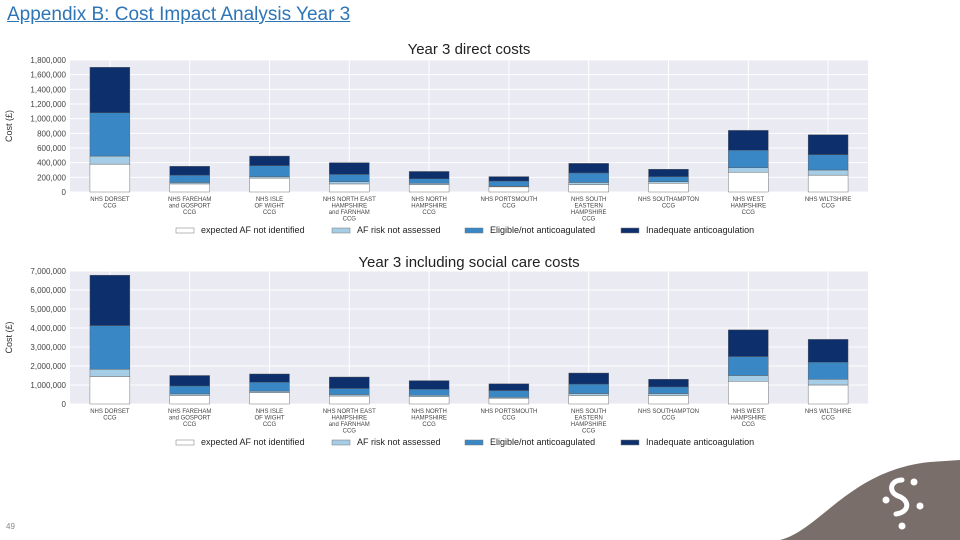 This screenshot has width=960, height=540. Describe the element at coordinates (828, 172) in the screenshot. I see `chart0-bar-nhs-wiltshire-ccg-af-risk-not-assessed` at that location.